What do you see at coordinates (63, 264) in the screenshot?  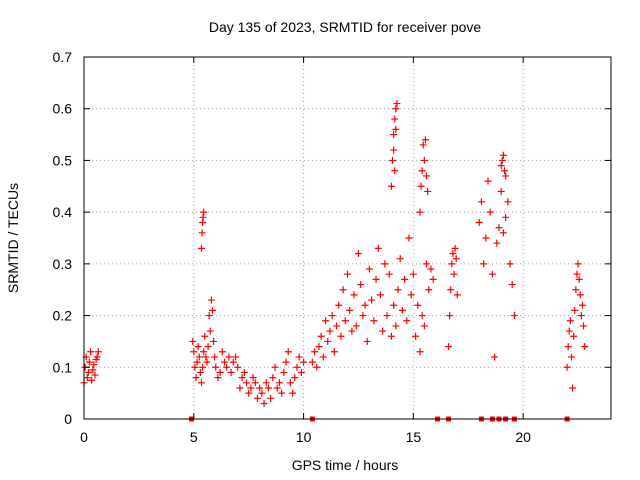 I see `y-tick-label: 0.3` at bounding box center [63, 264].